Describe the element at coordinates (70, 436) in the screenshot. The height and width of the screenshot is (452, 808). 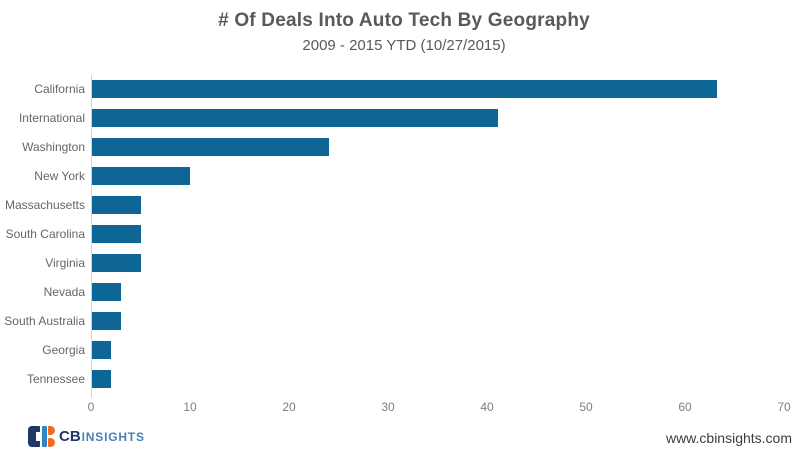
I see `logo-text-cb: CB` at that location.